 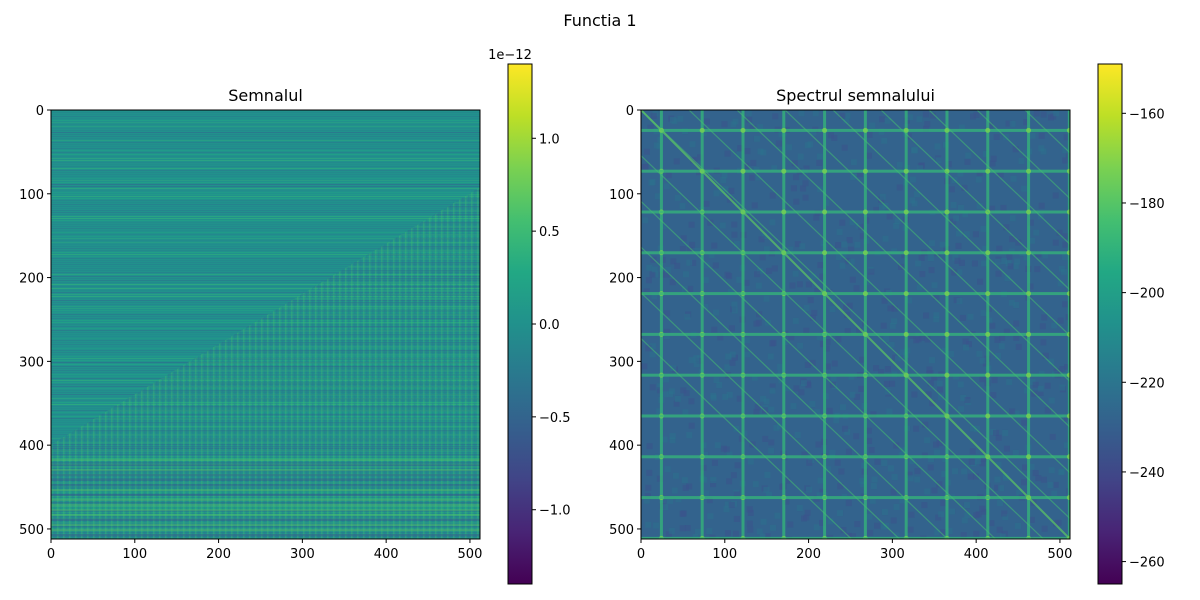 I want to click on y-tick-label-1-3: 300, so click(x=621, y=362).